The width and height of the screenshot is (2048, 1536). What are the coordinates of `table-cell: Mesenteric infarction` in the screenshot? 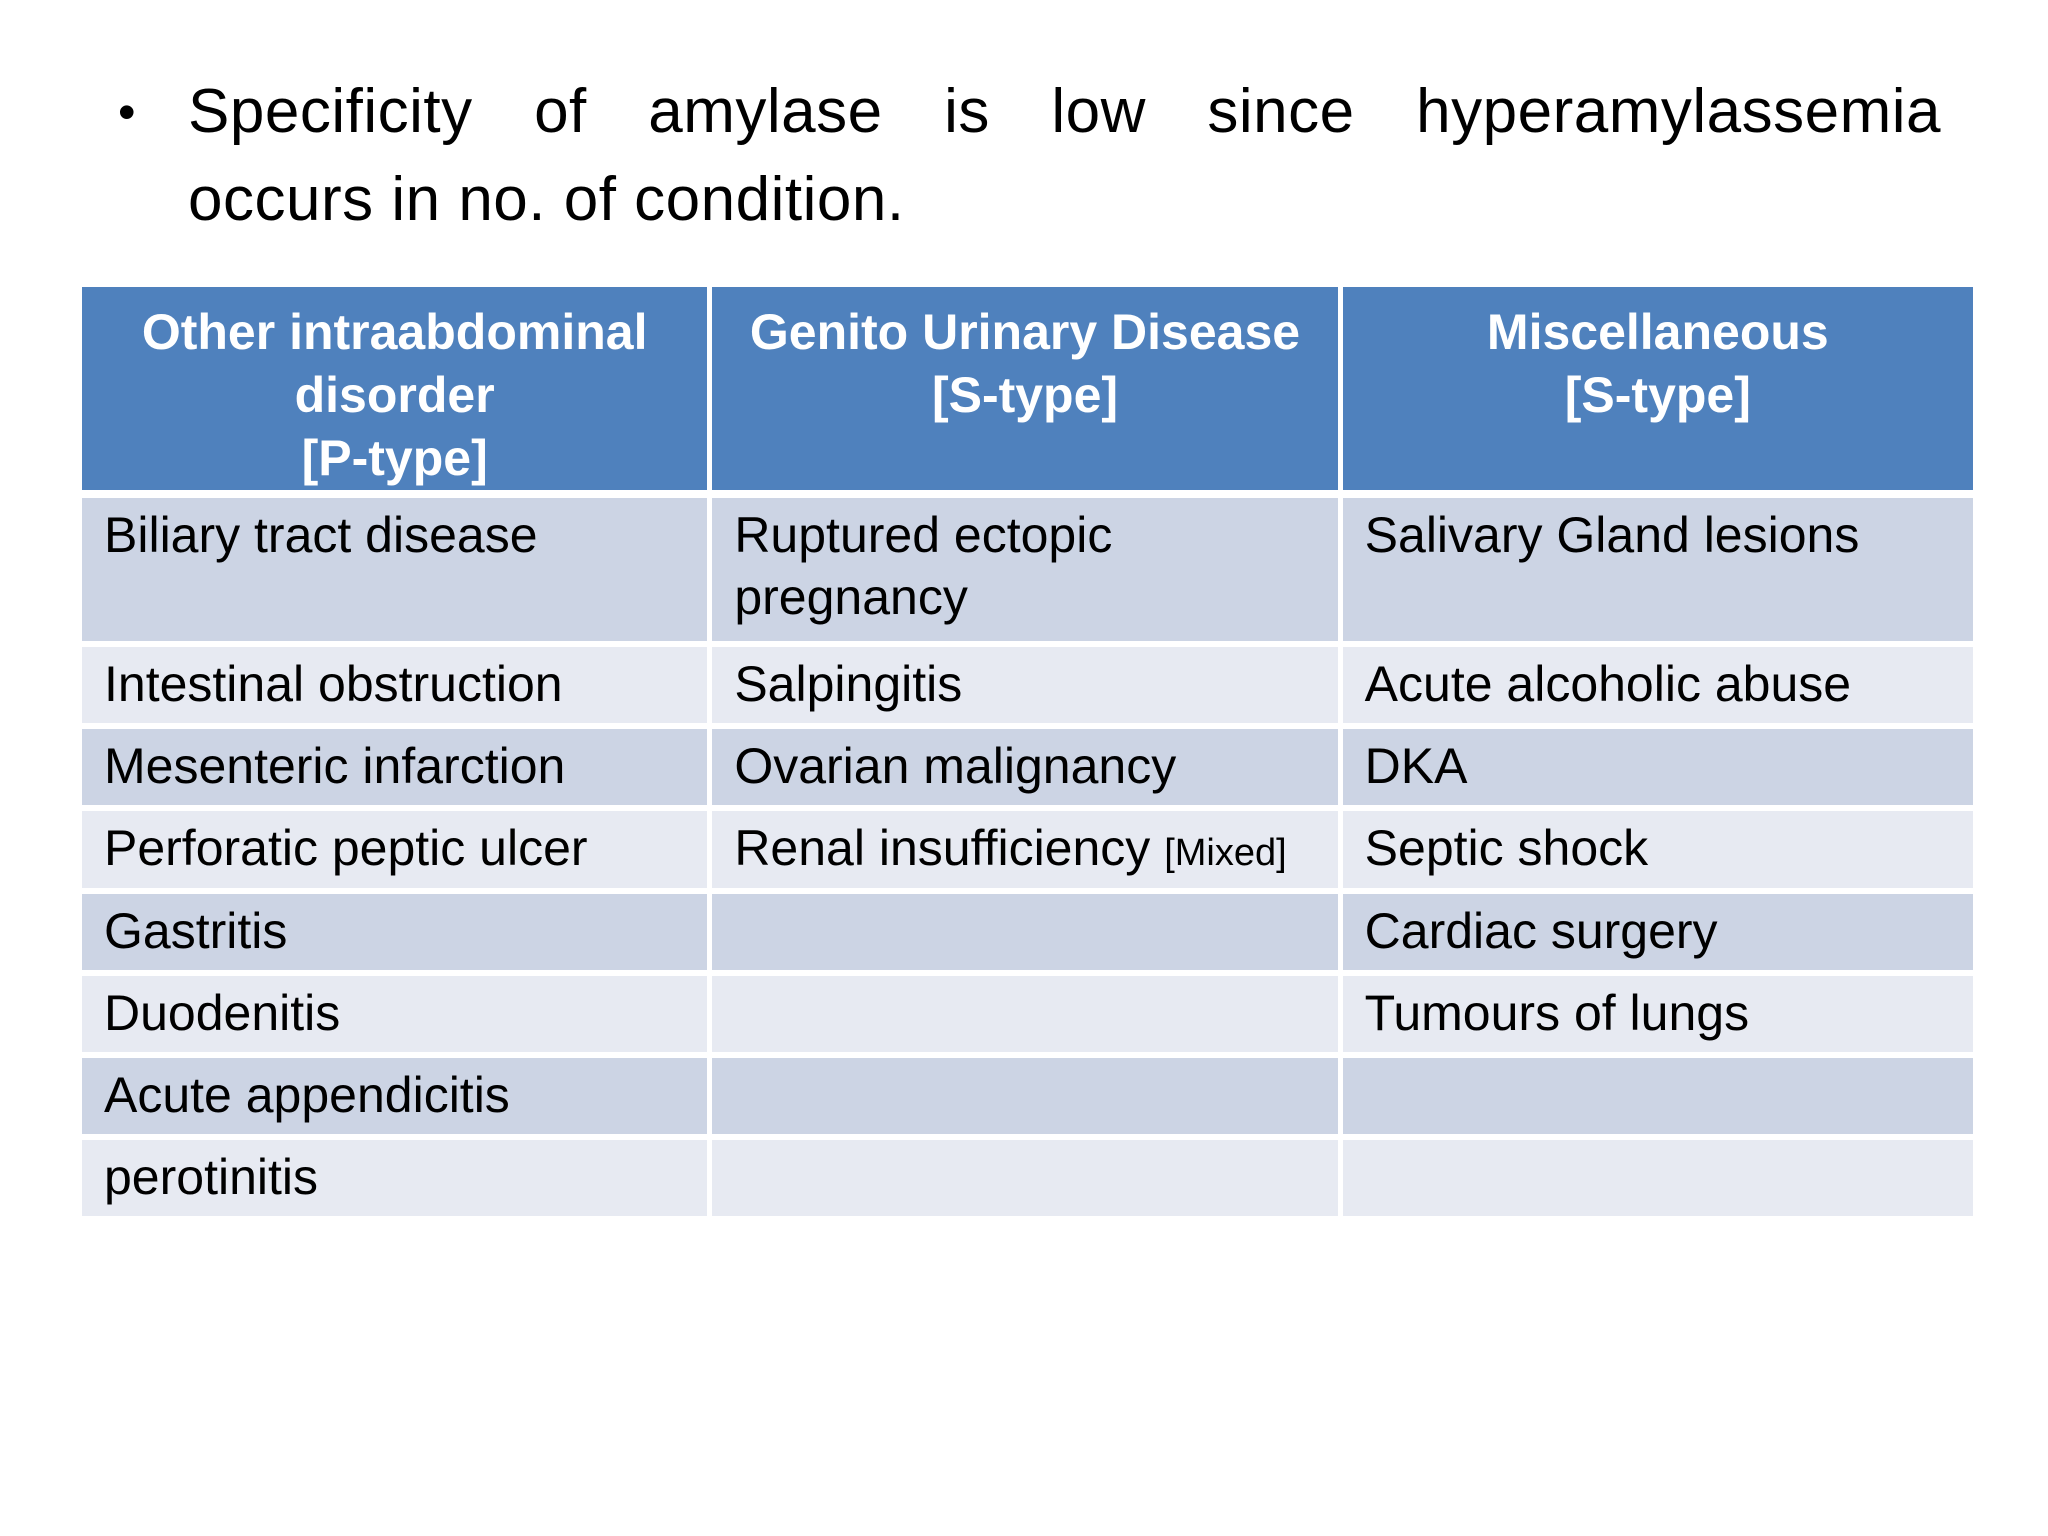 It's located at (397, 770).